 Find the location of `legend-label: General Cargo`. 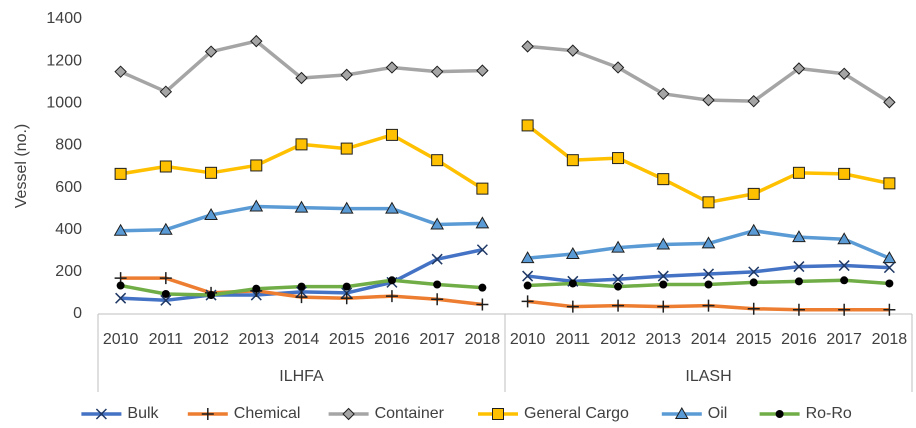

legend-label: General Cargo is located at coordinates (576, 413).